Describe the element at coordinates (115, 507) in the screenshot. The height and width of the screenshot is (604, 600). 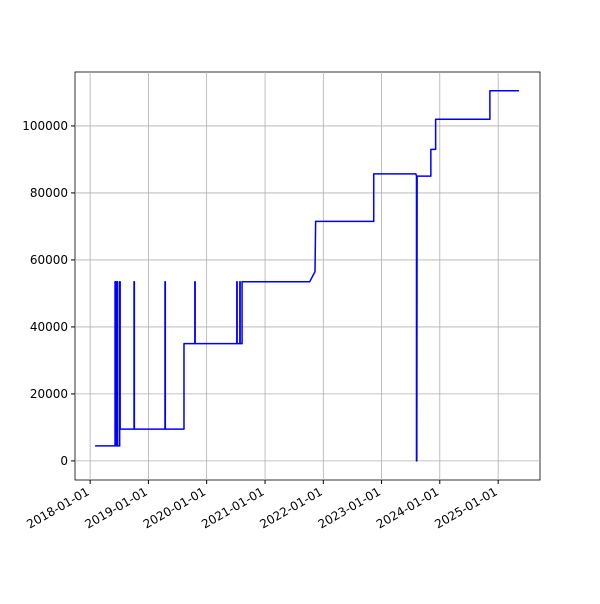
I see `x-tick-label: 2019-01-01` at that location.